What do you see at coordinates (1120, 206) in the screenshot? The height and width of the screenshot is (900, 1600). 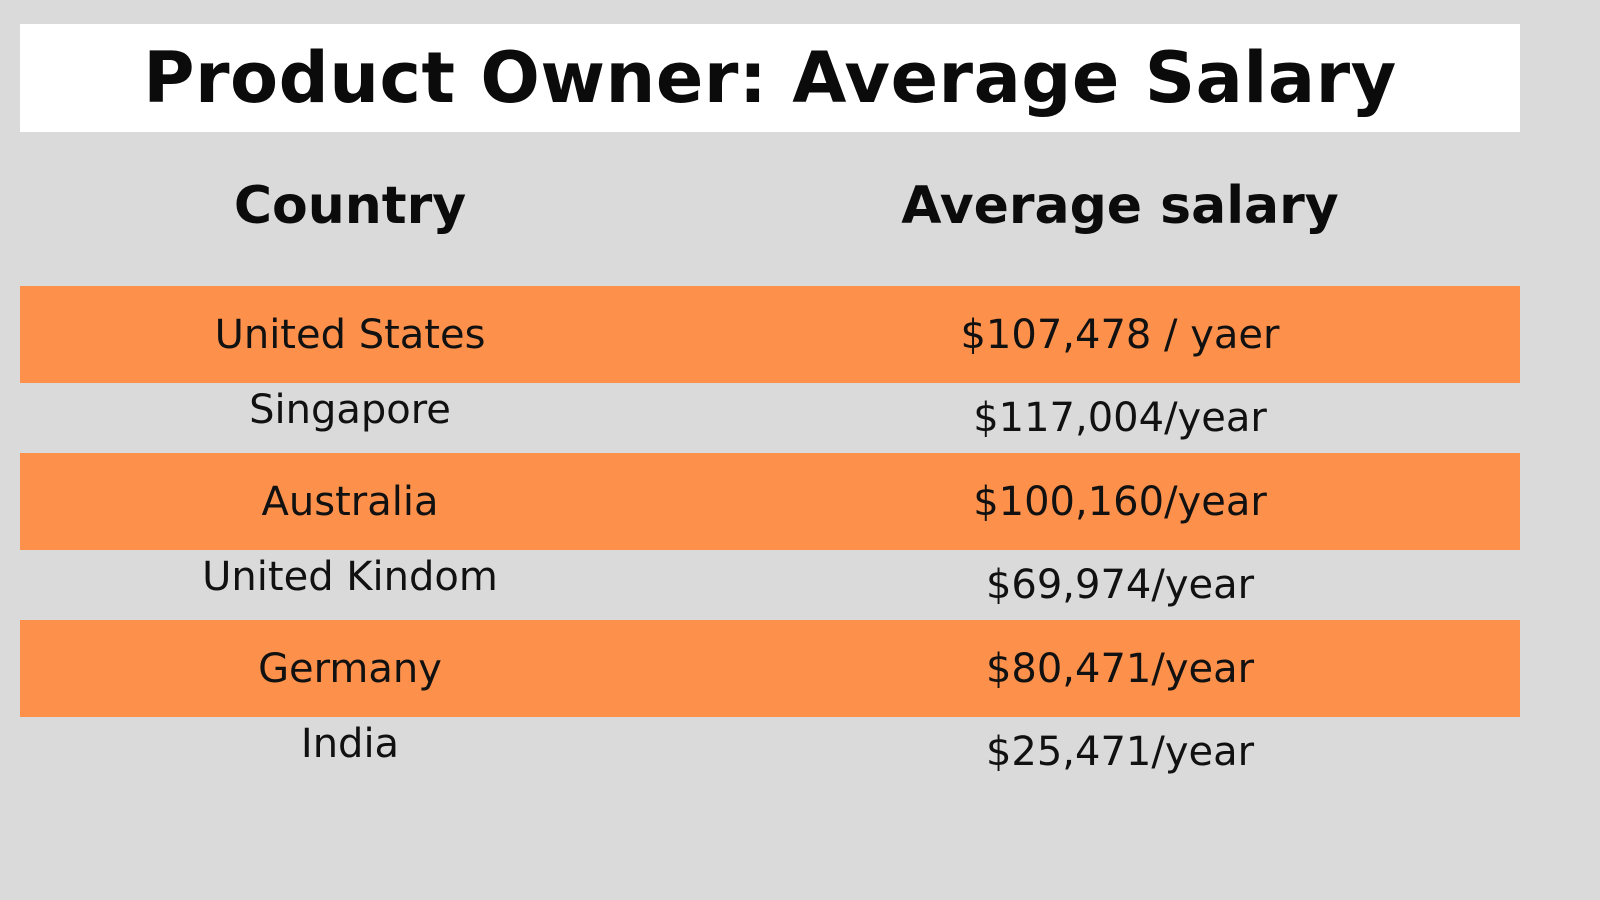 I see `column-header-average-salary: Average salary` at bounding box center [1120, 206].